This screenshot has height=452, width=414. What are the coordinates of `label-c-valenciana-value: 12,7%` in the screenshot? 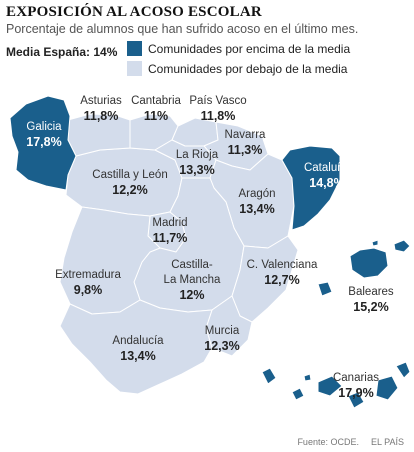 It's located at (282, 280).